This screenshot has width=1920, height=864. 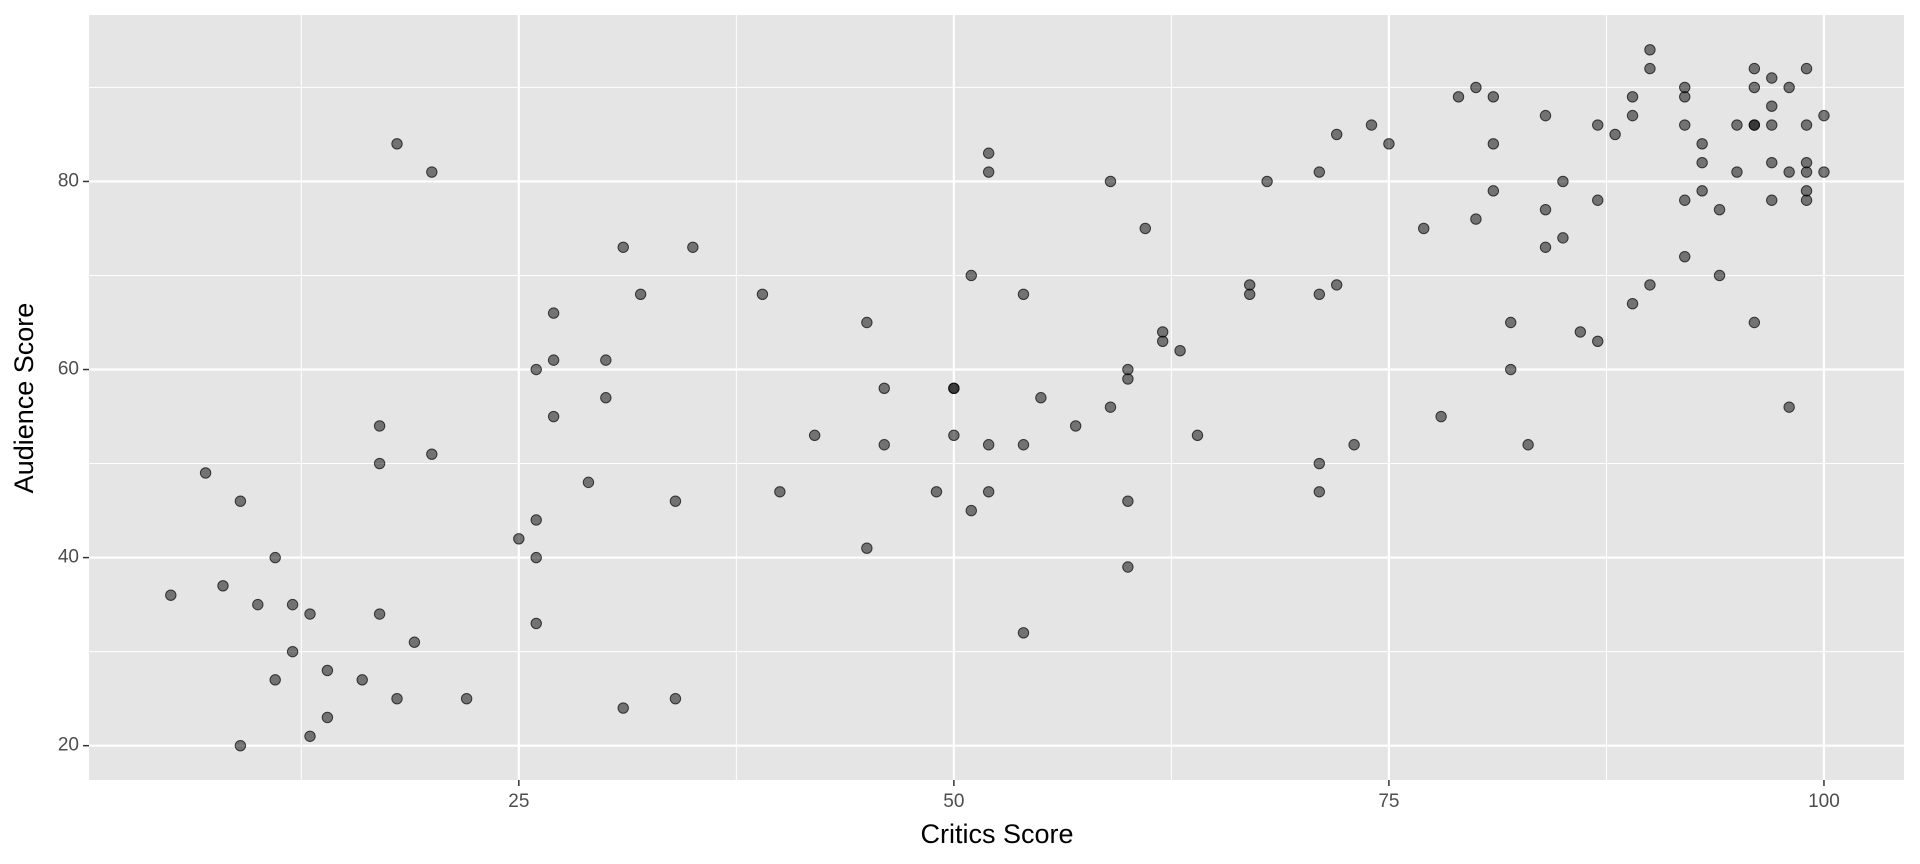 I want to click on x-axis-title: Critics Score, so click(x=996, y=834).